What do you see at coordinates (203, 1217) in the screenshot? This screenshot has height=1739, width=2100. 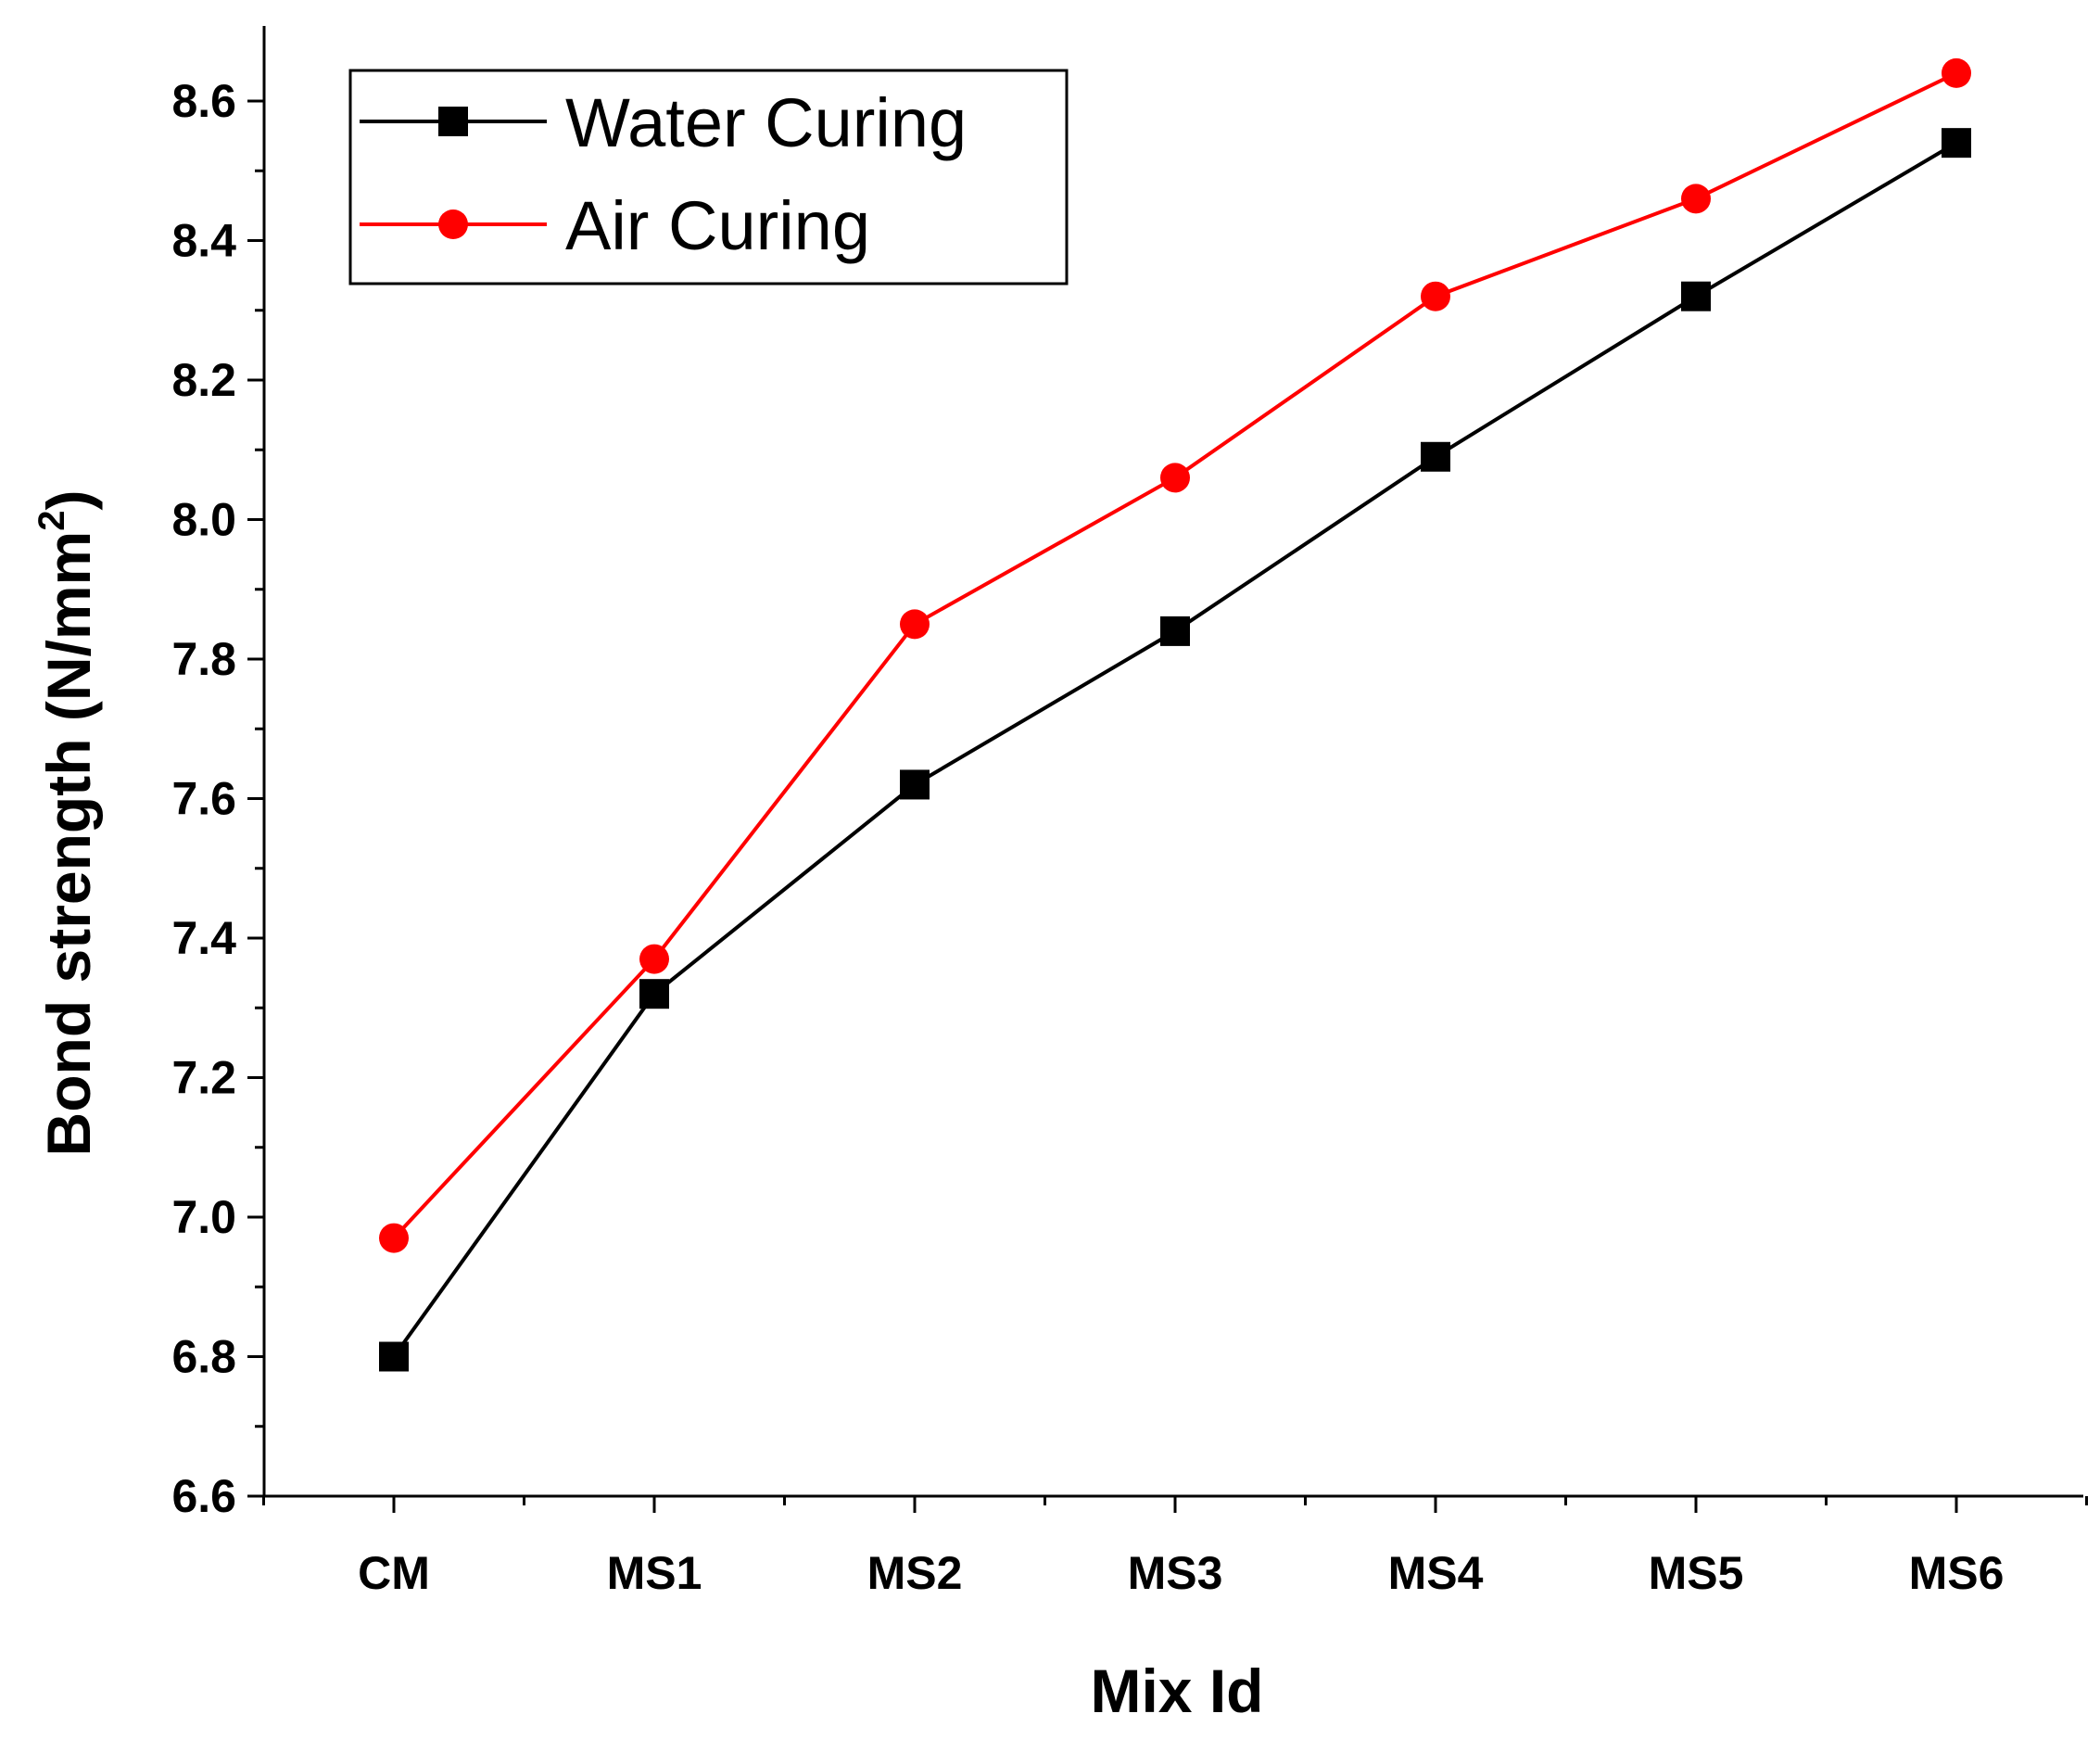 I see `y-tick-label: 7.0` at bounding box center [203, 1217].